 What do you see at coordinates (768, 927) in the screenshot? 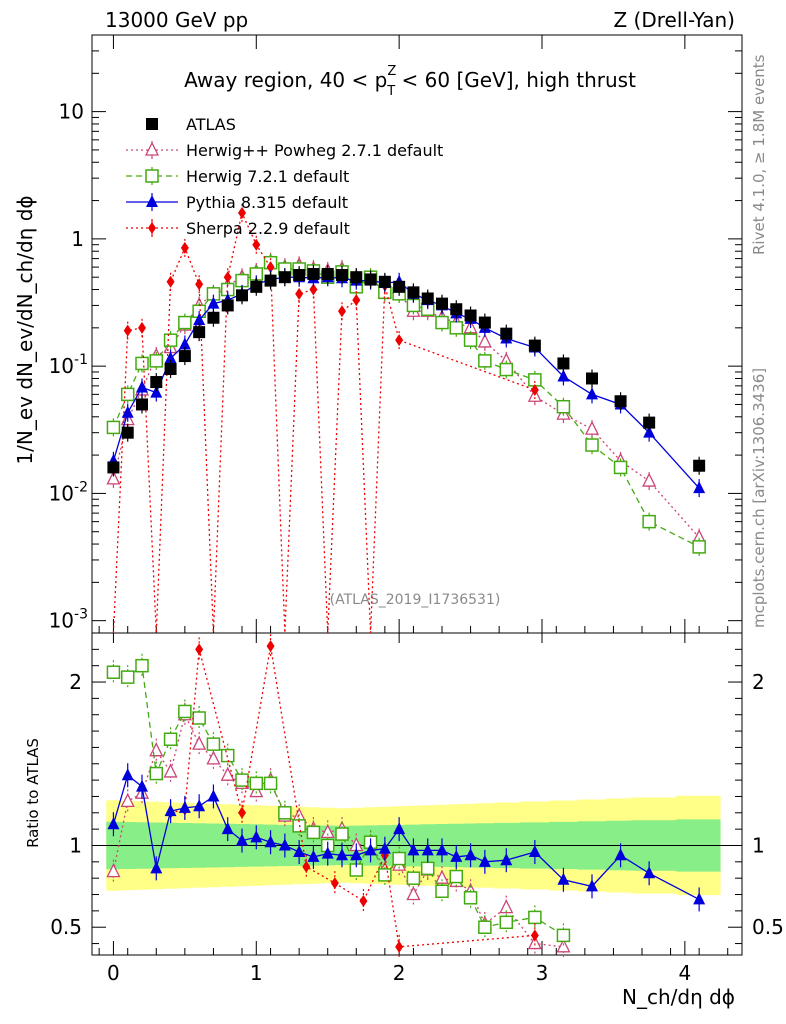
I see `ratio-tick-label-right: 0.5` at bounding box center [768, 927].